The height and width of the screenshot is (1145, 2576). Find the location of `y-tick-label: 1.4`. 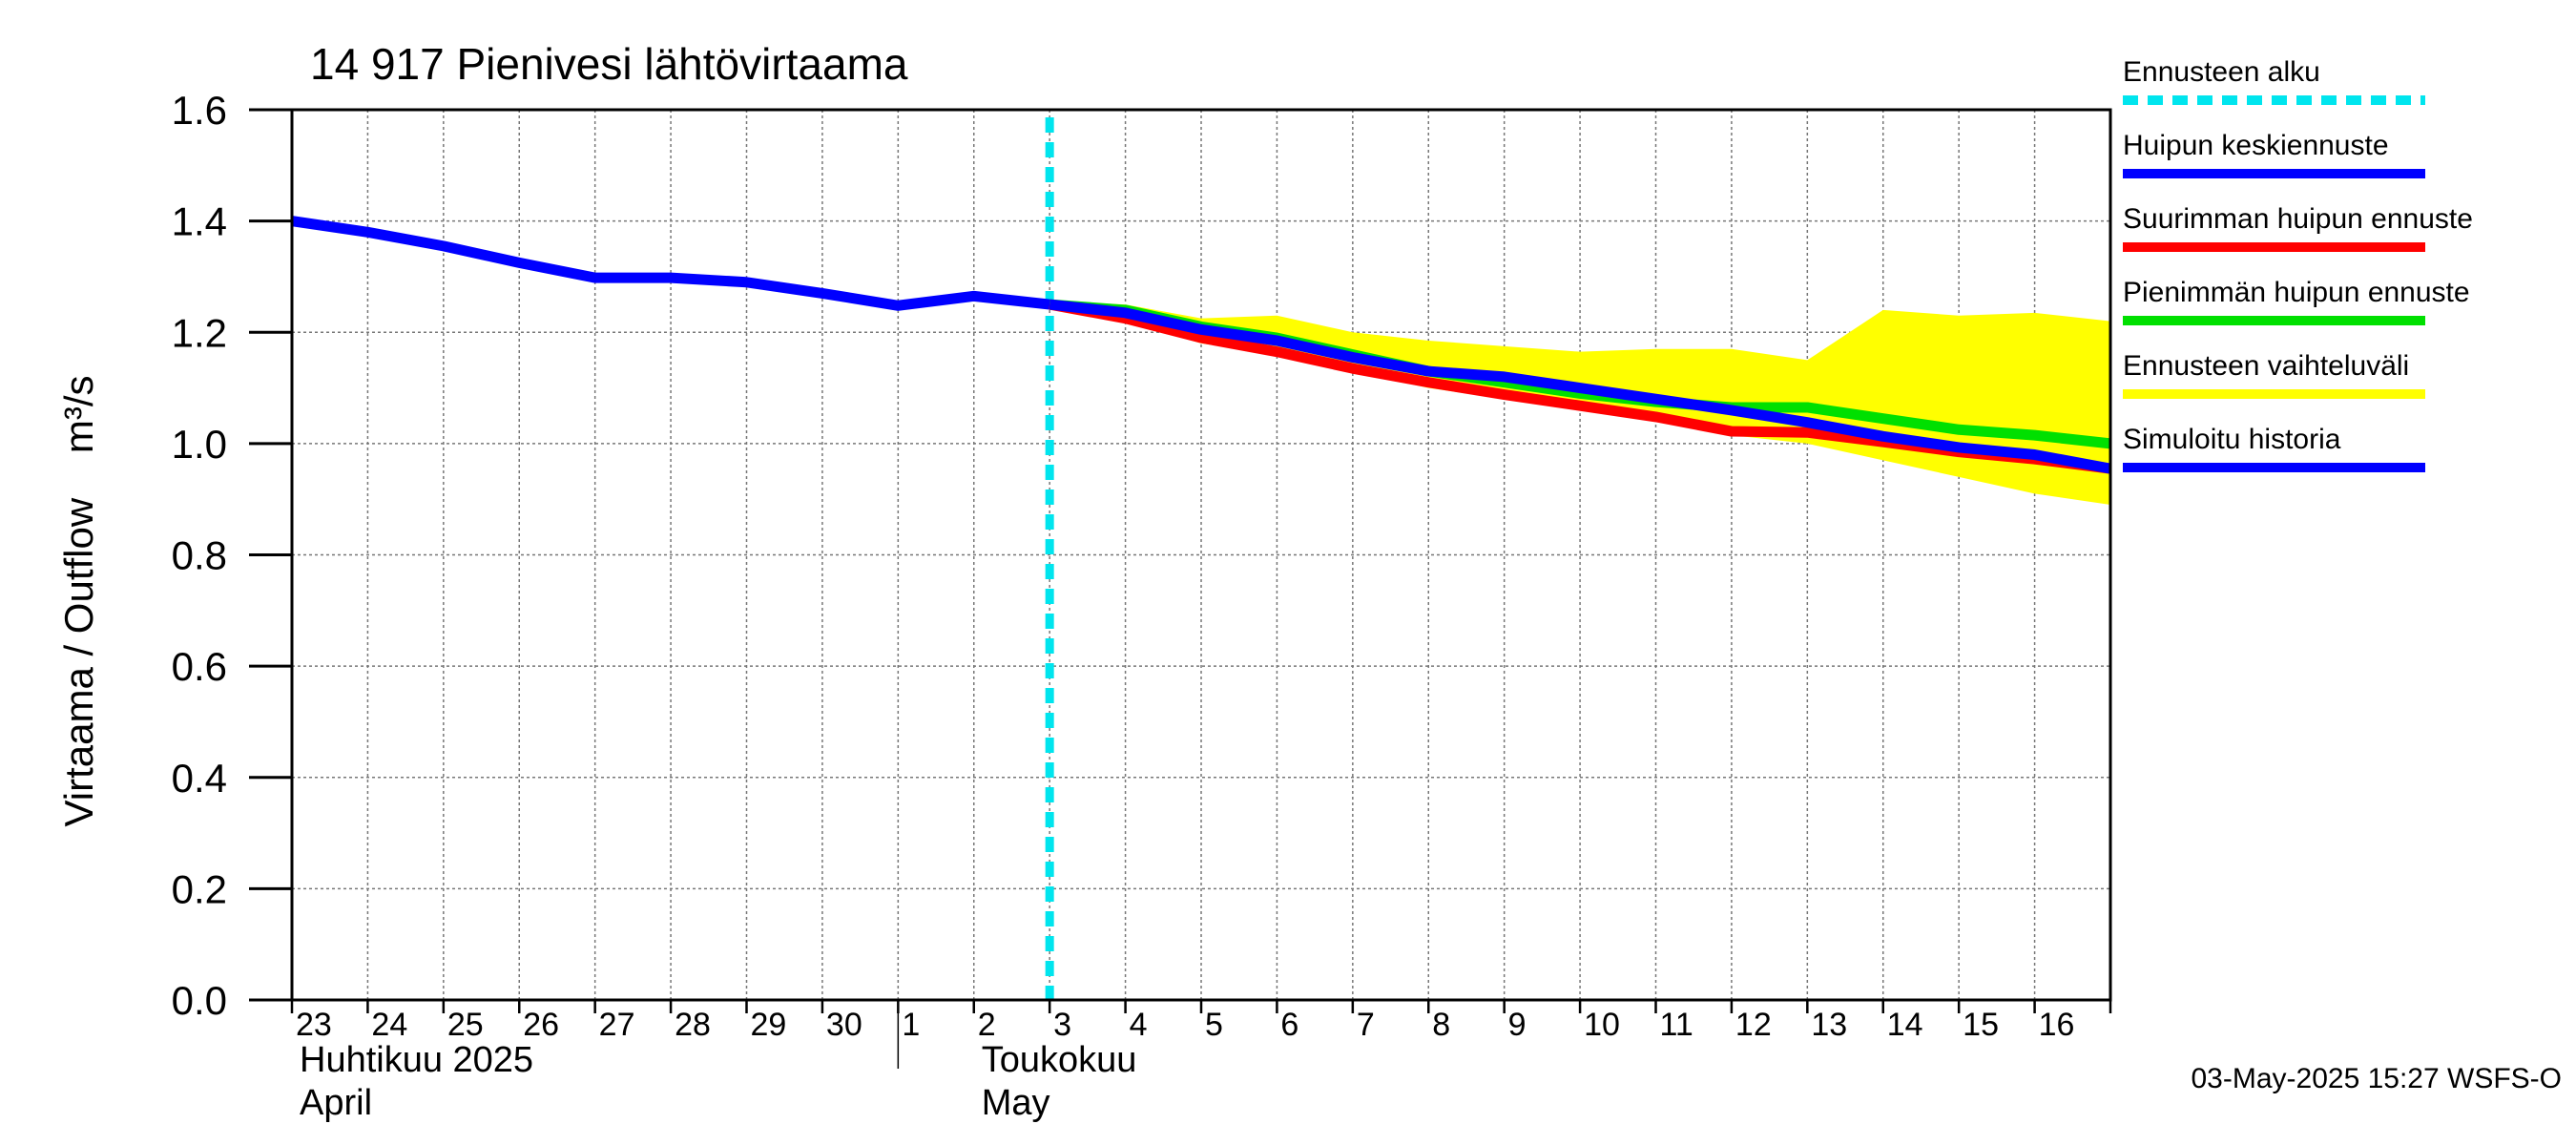

y-tick-label: 1.4 is located at coordinates (199, 221).